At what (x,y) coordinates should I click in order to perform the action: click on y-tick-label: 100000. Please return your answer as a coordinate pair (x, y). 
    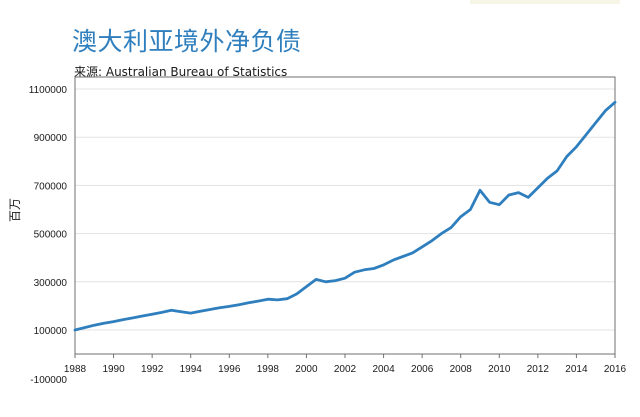
    Looking at the image, I should click on (51, 331).